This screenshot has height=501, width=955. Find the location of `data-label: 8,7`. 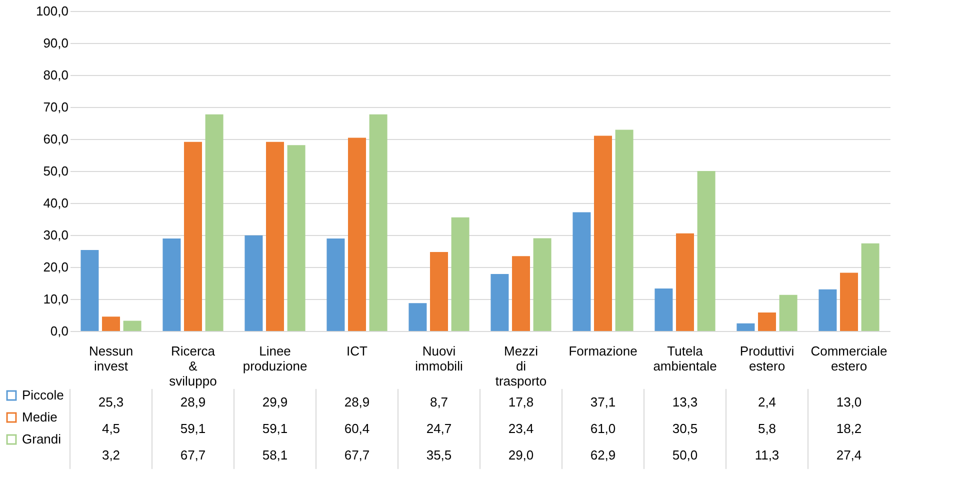

data-label: 8,7 is located at coordinates (439, 402).